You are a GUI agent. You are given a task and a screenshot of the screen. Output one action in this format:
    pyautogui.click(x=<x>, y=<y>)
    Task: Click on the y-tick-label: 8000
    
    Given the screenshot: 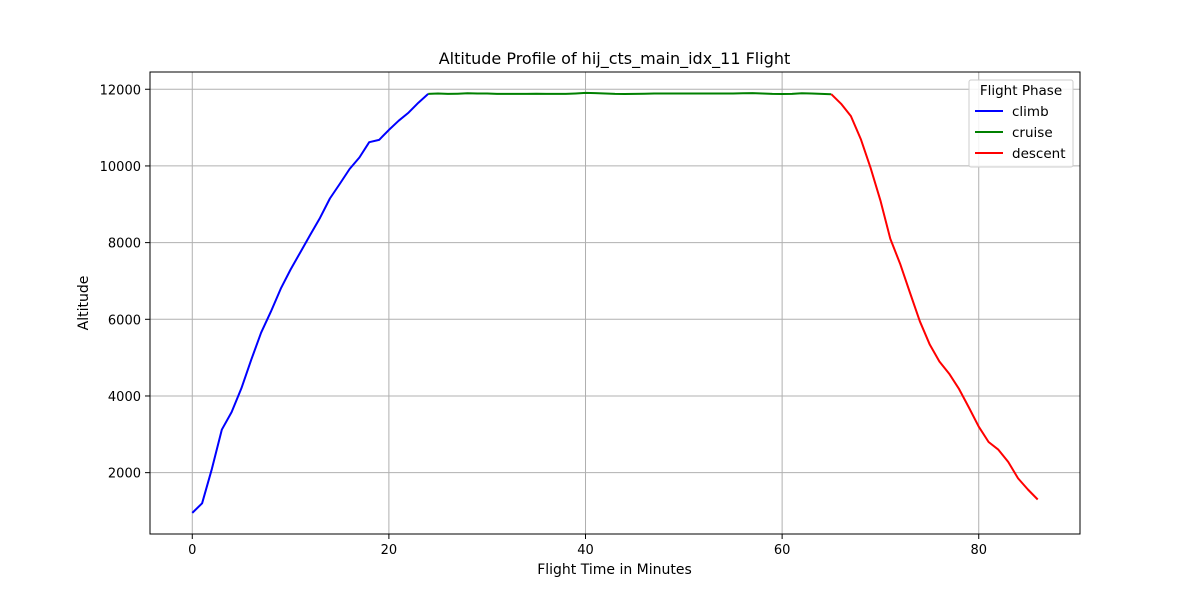 What is the action you would take?
    pyautogui.click(x=124, y=244)
    